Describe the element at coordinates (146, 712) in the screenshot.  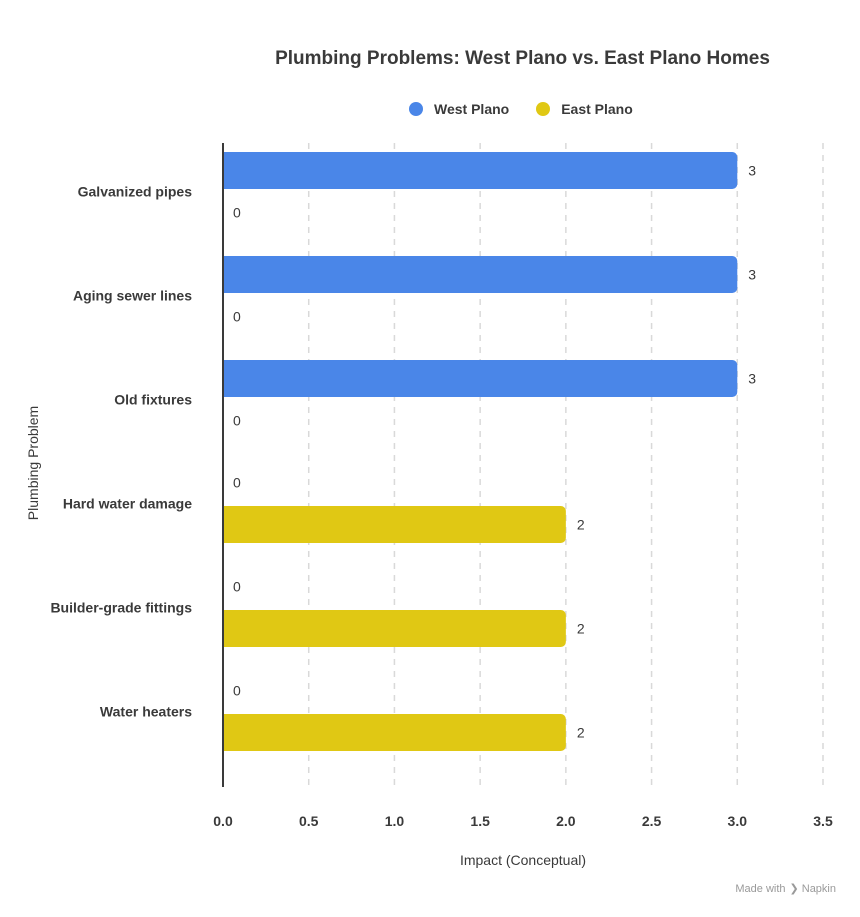
I see `category-label: Water heaters` at that location.